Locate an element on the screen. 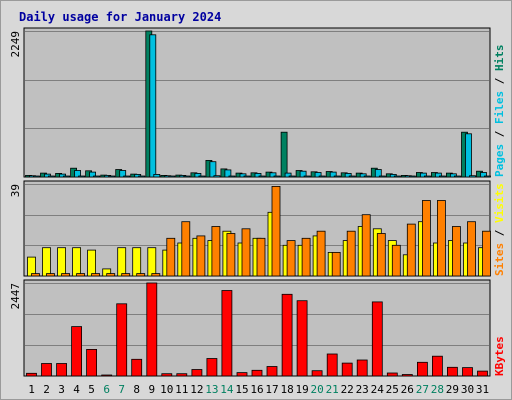 Image resolution: width=512 pixels, height=400 pixels. x-tick-day-5: 5 is located at coordinates (91, 389).